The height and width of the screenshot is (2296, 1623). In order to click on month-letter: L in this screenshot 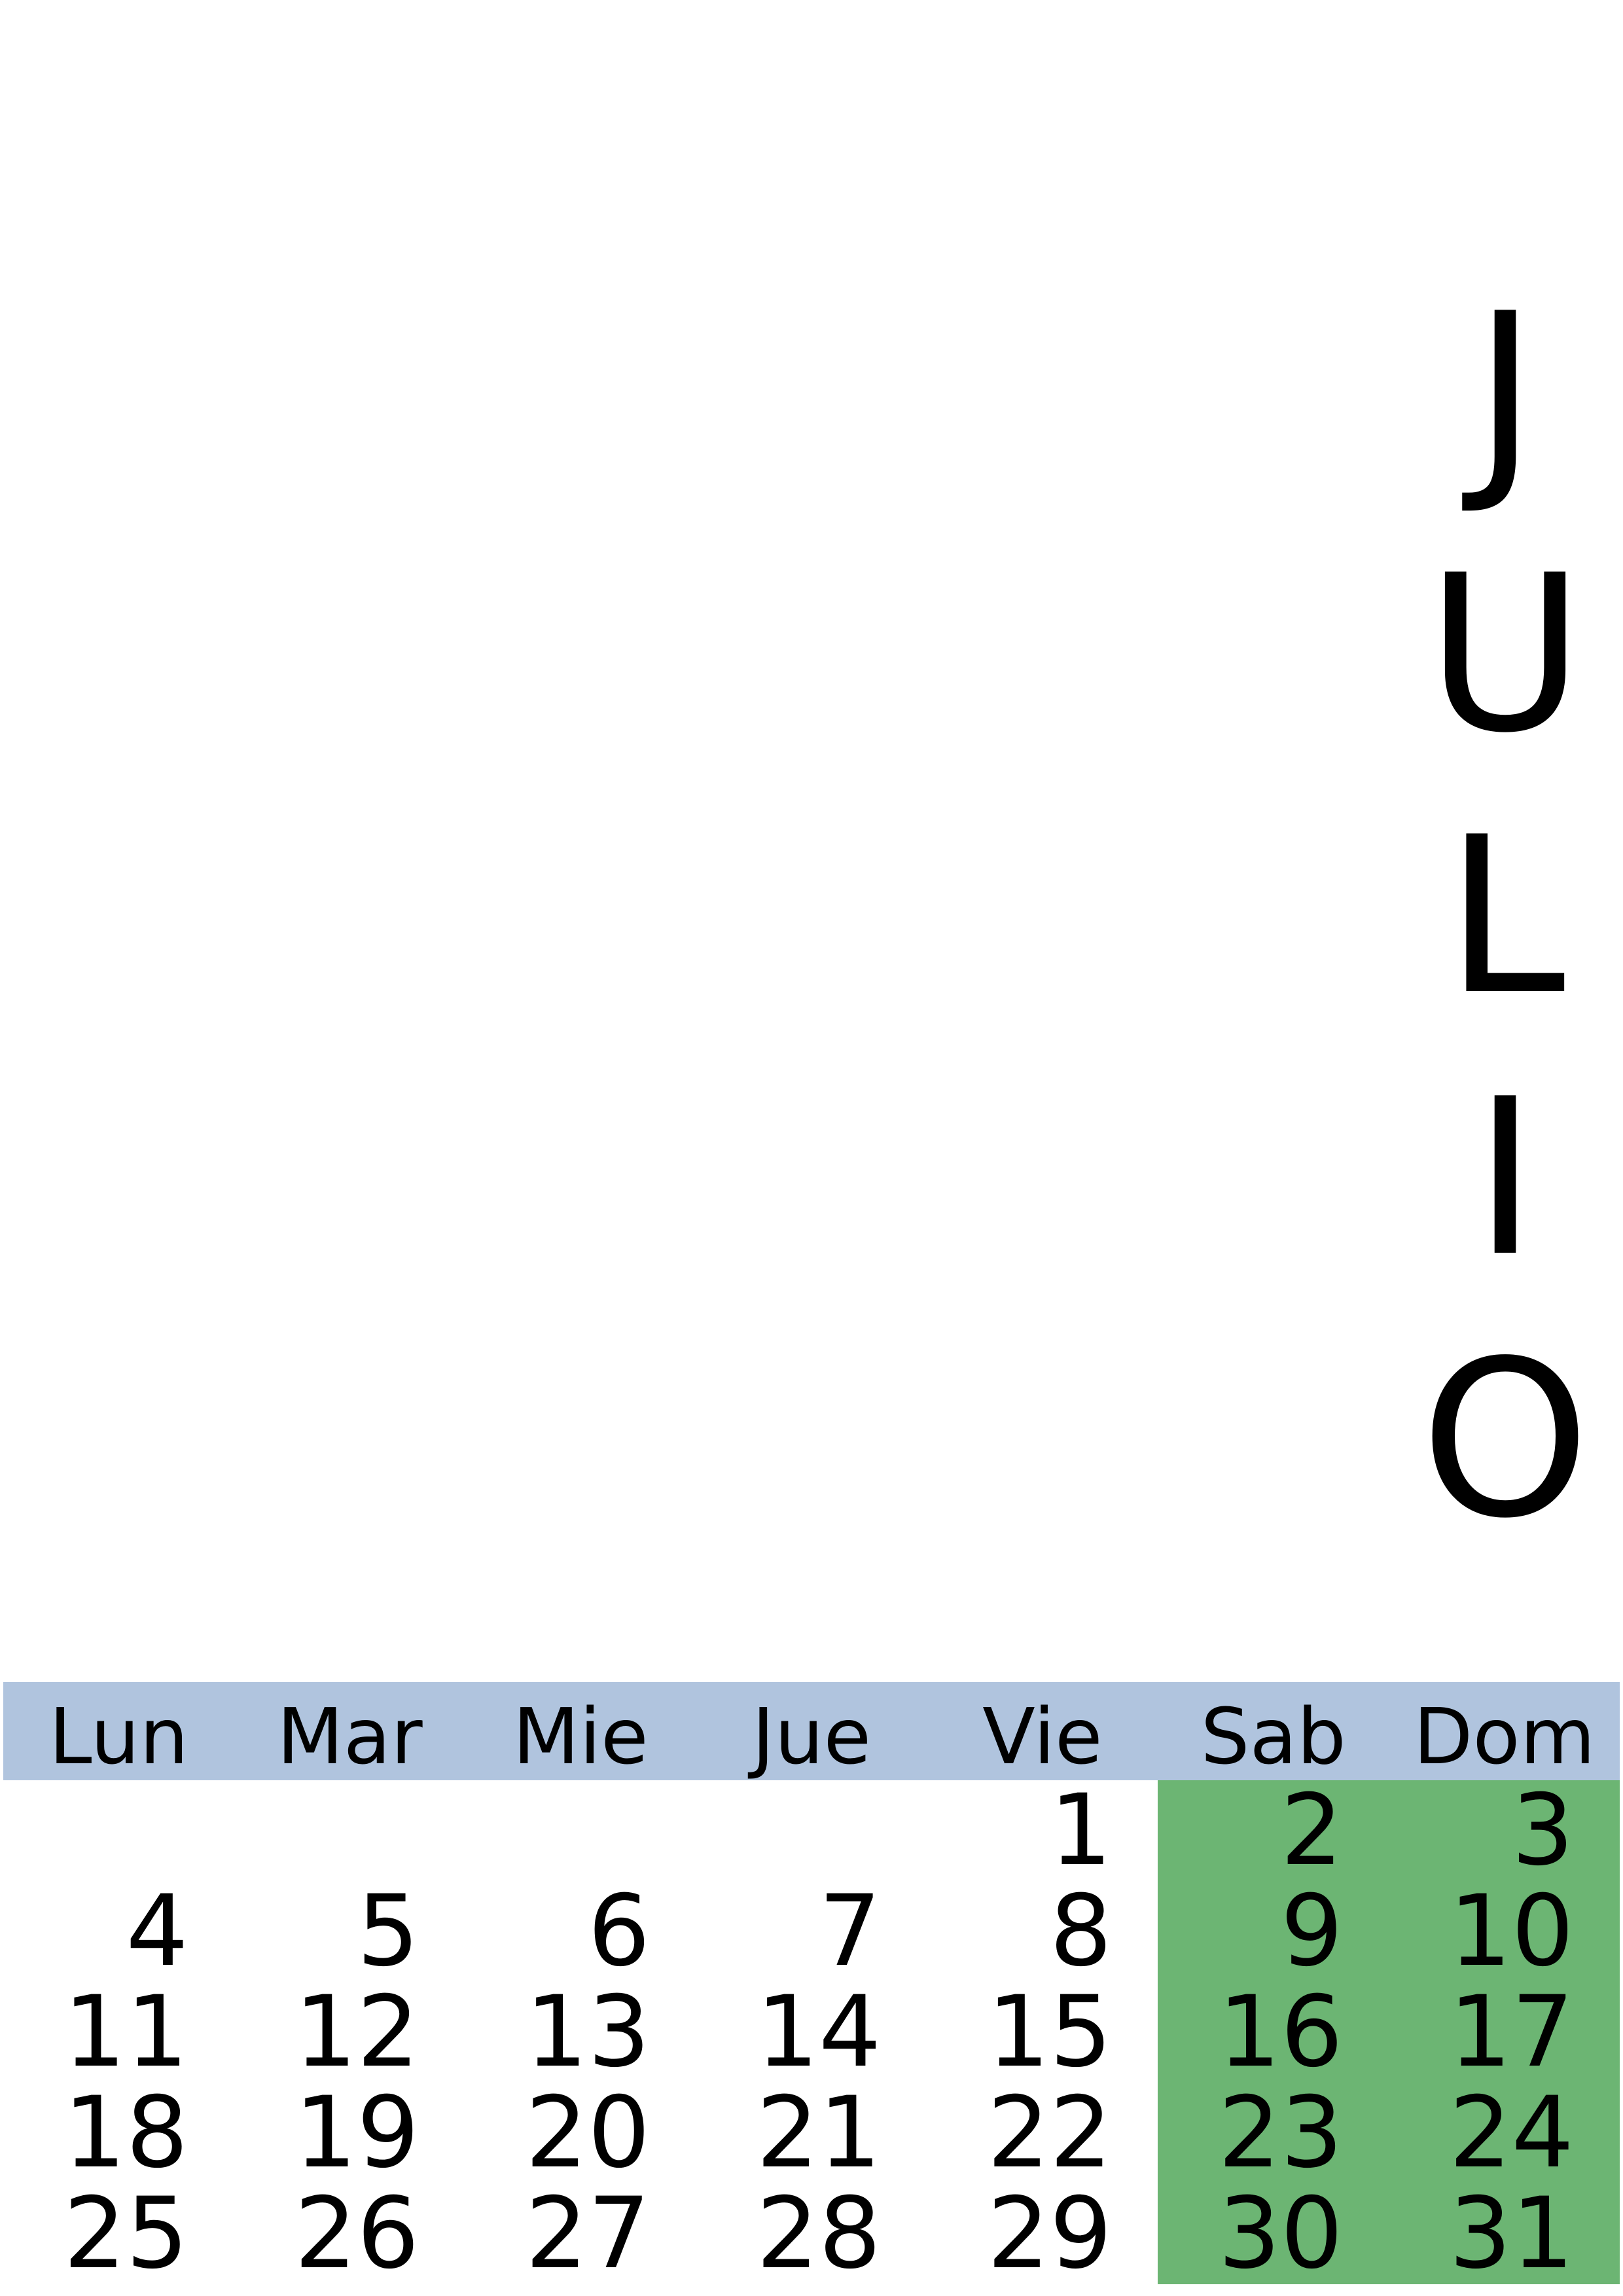, I will do `click(1505, 916)`.